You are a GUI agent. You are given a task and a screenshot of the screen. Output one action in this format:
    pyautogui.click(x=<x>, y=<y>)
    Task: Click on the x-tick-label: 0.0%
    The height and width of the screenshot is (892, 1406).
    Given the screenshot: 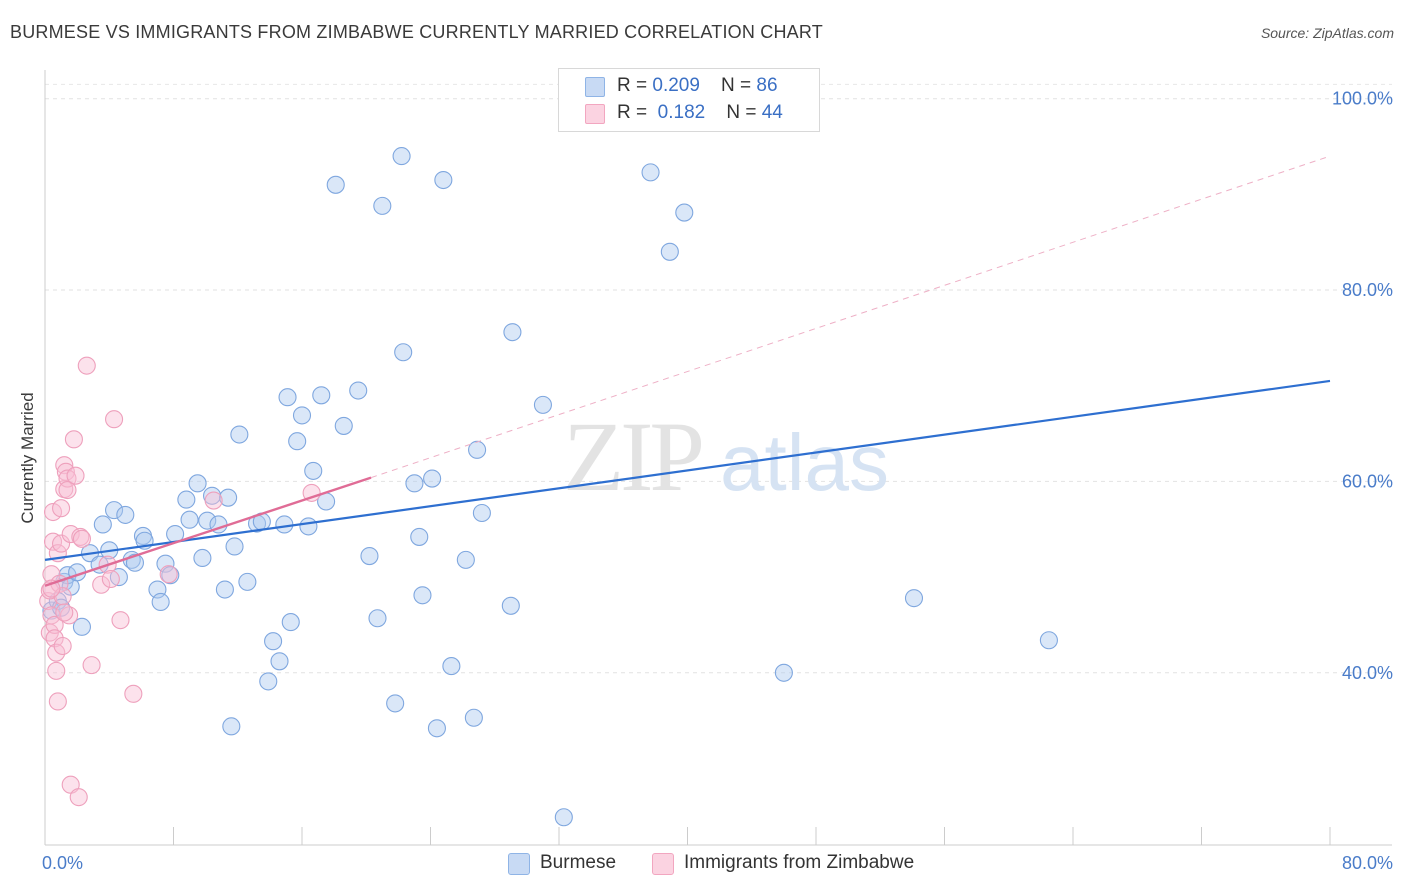 What is the action you would take?
    pyautogui.click(x=62, y=863)
    